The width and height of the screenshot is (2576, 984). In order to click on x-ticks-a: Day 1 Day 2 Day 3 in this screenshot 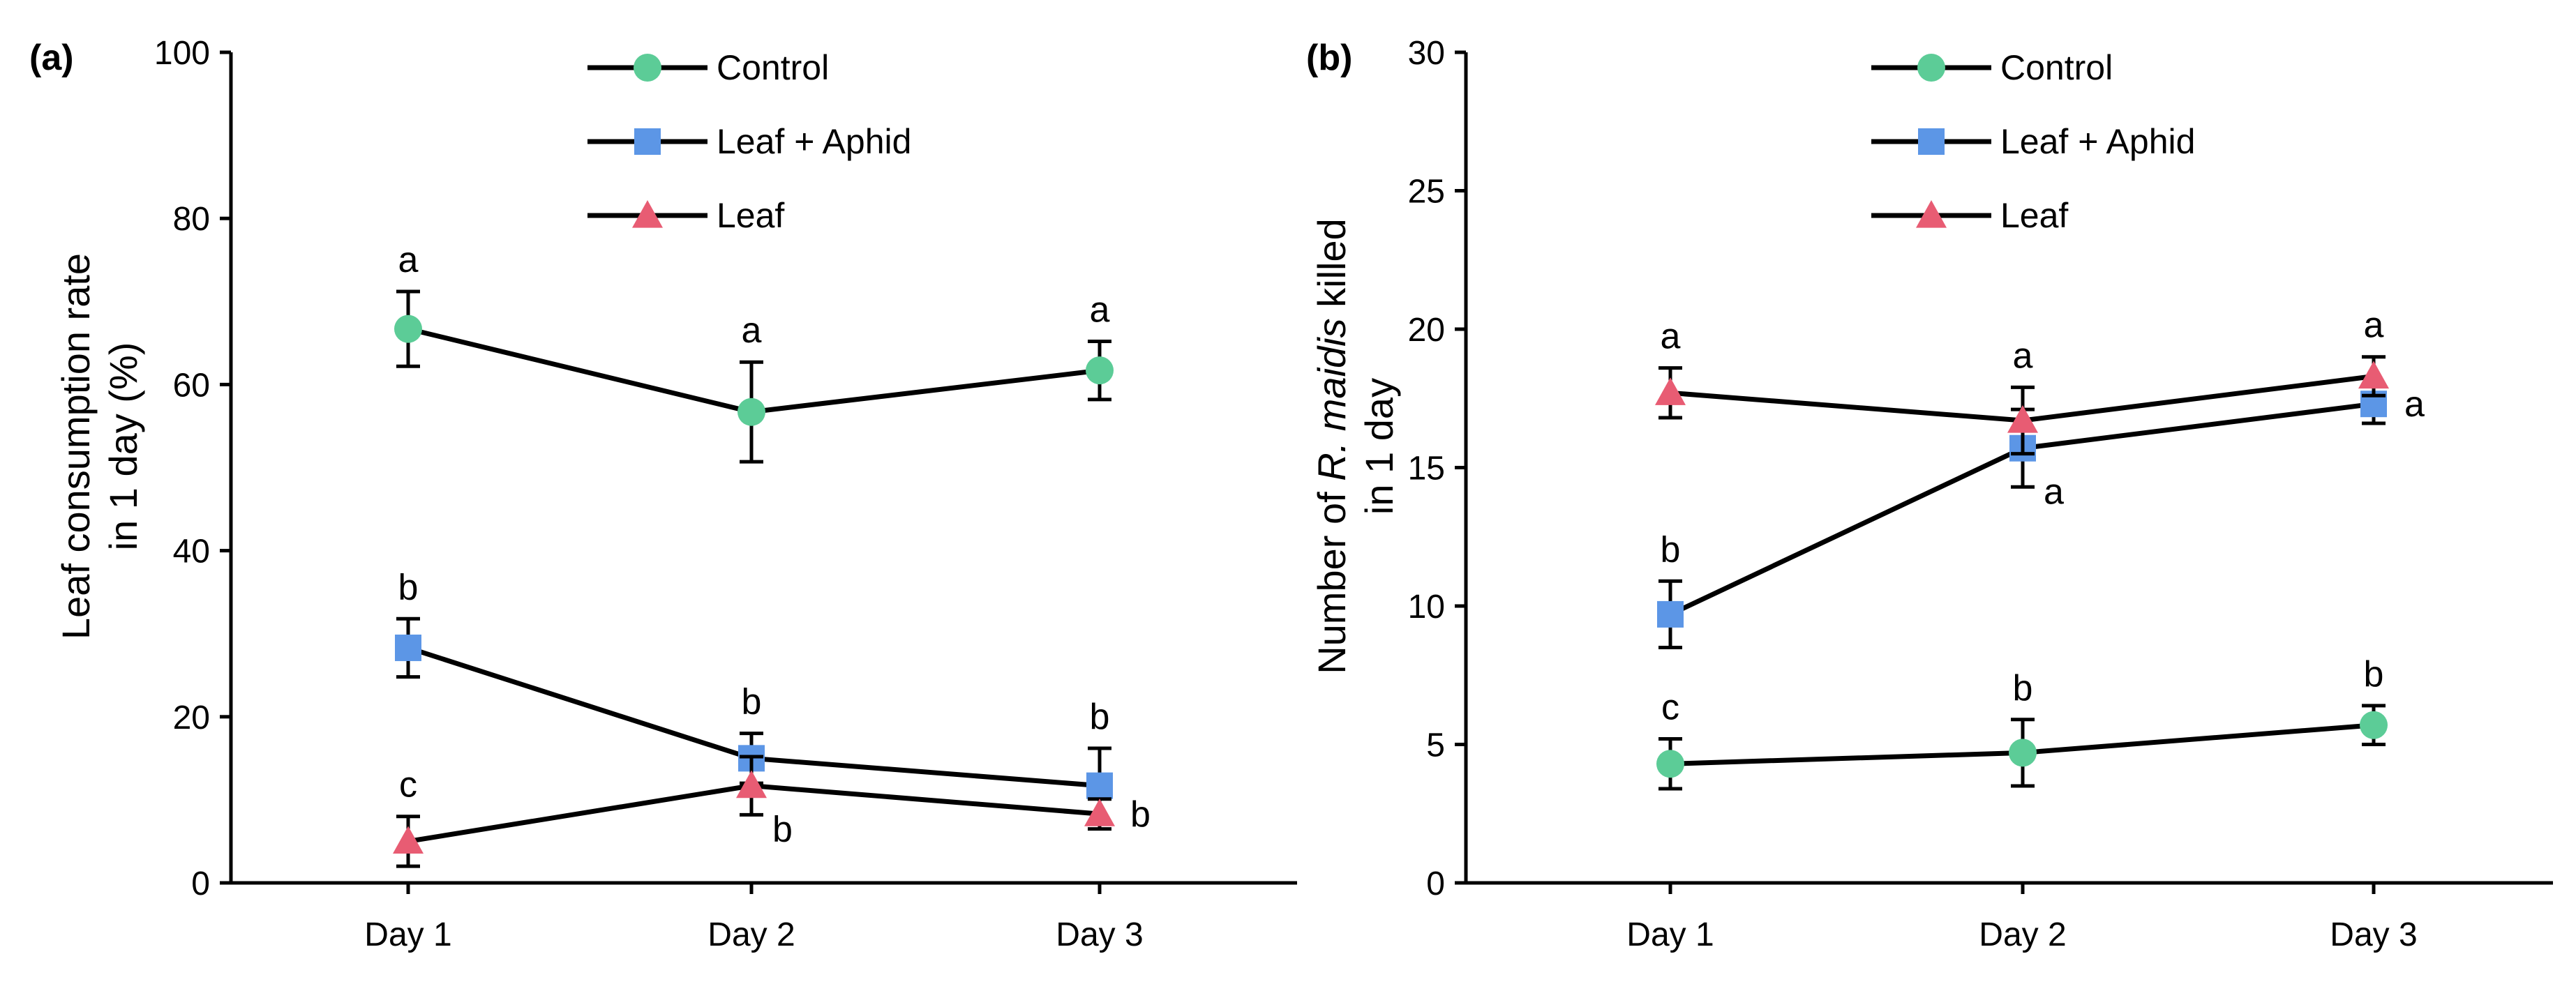, I will do `click(754, 918)`.